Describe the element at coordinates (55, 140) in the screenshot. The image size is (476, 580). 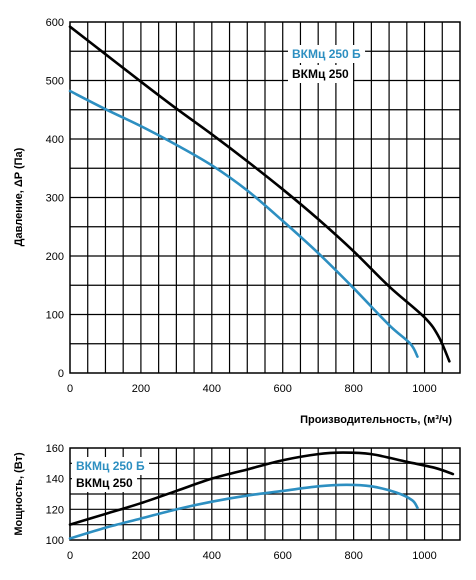
I see `y-tick-label: 400` at that location.